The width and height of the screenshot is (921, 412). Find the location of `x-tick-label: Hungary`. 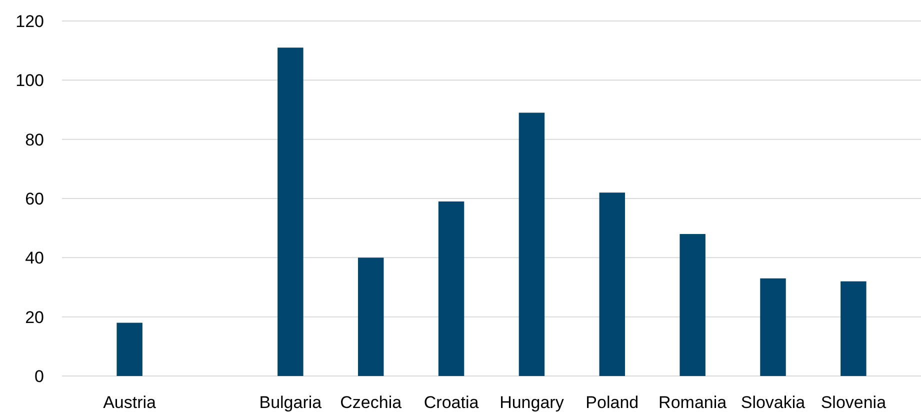

x-tick-label: Hungary is located at coordinates (532, 402).